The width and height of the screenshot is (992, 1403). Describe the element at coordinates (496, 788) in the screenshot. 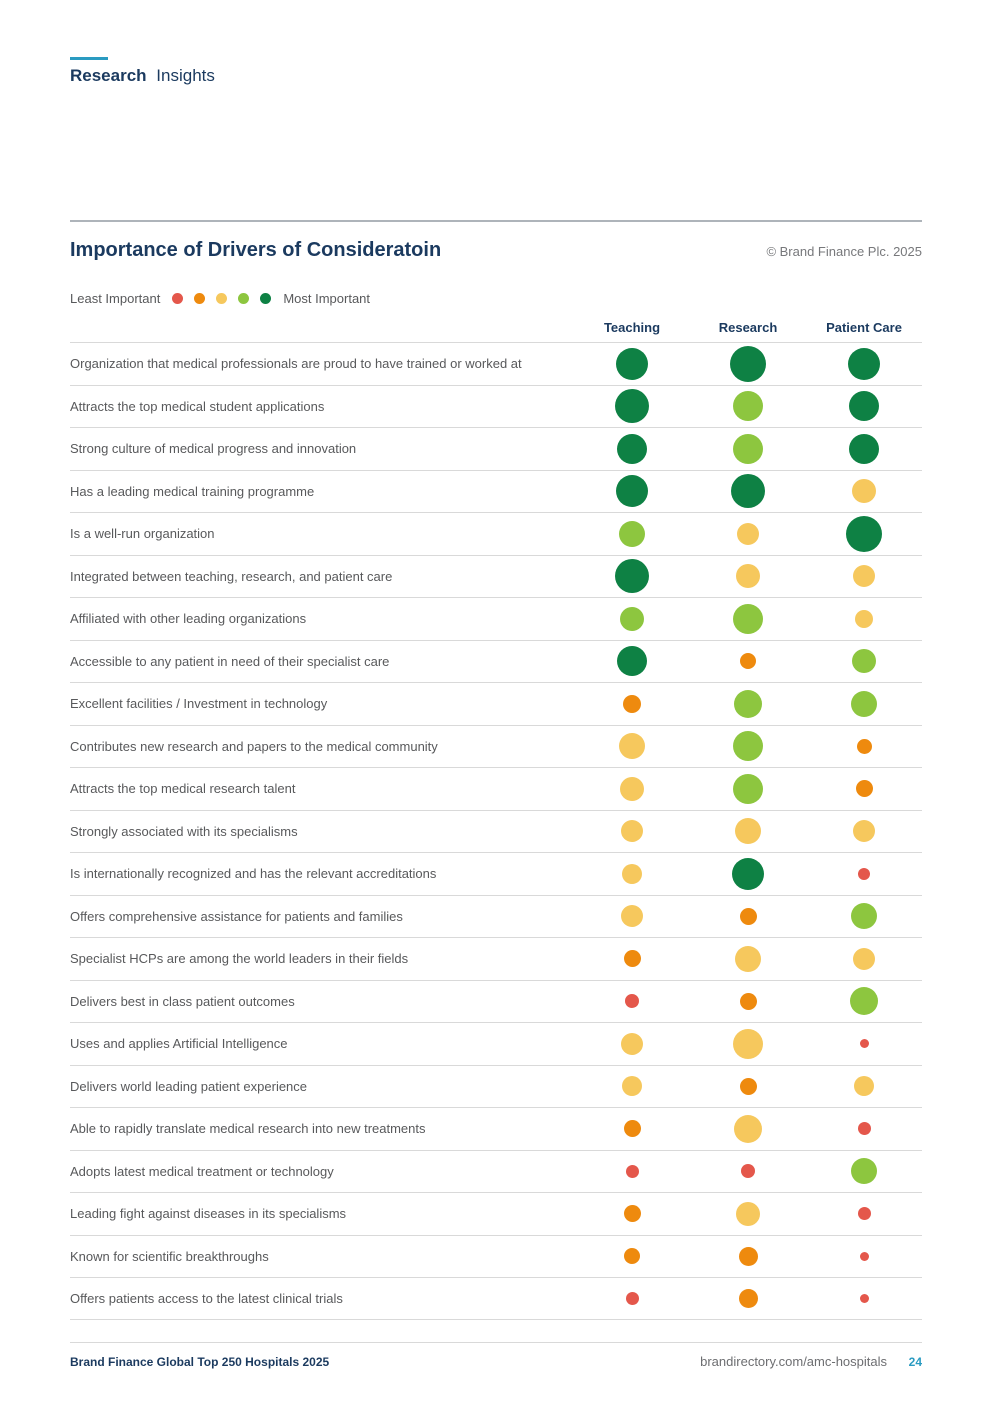

I see `table-row: Attracts the top medical research talent` at that location.